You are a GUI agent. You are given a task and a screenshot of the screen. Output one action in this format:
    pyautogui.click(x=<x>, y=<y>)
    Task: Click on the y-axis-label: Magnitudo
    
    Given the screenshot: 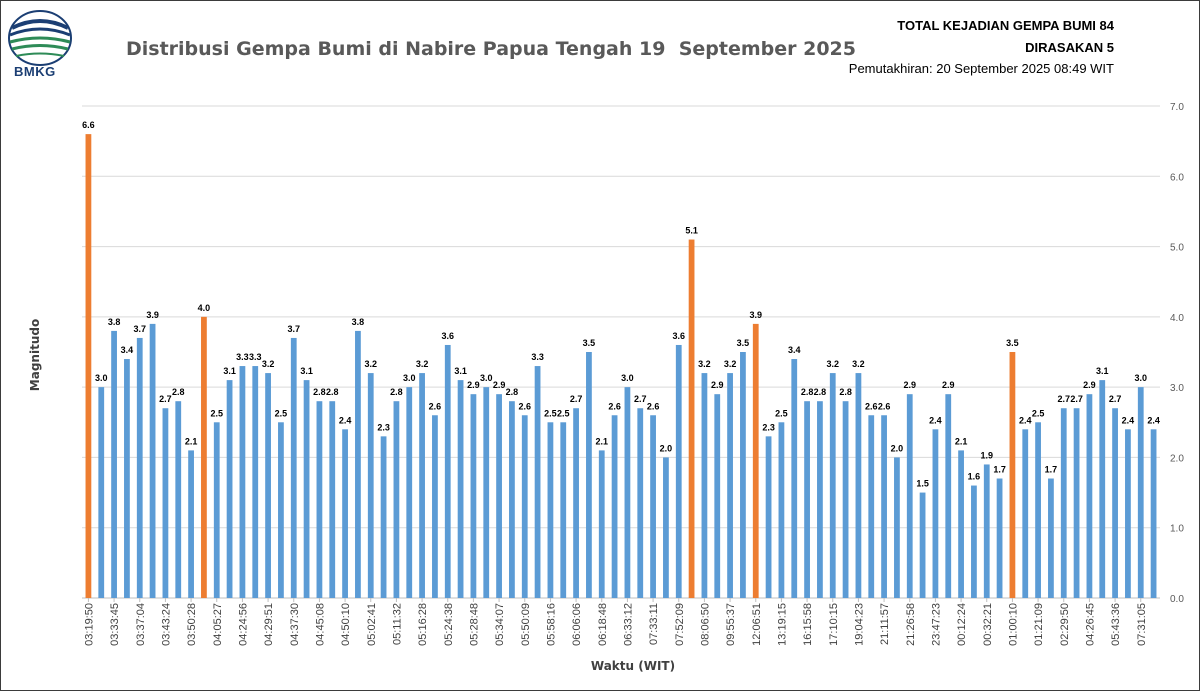 What is the action you would take?
    pyautogui.click(x=35, y=355)
    